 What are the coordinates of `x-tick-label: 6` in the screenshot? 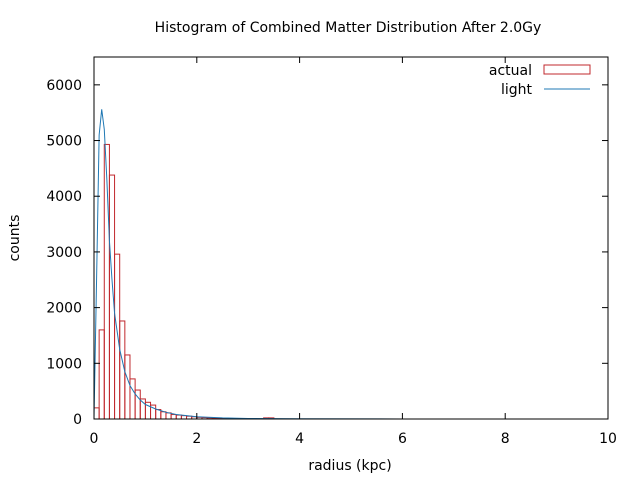 It's located at (402, 439).